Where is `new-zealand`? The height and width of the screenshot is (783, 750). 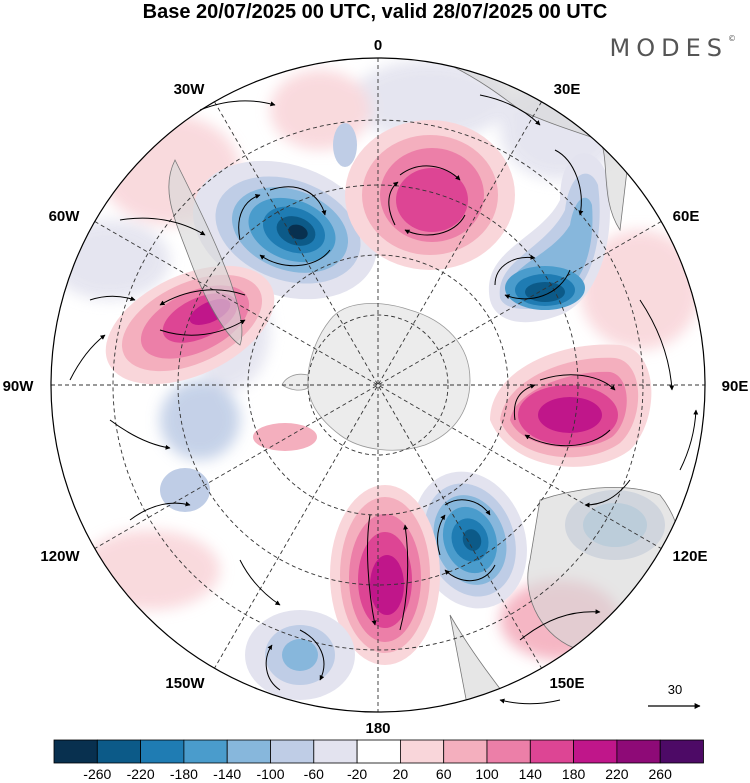 new-zealand is located at coordinates (487, 663).